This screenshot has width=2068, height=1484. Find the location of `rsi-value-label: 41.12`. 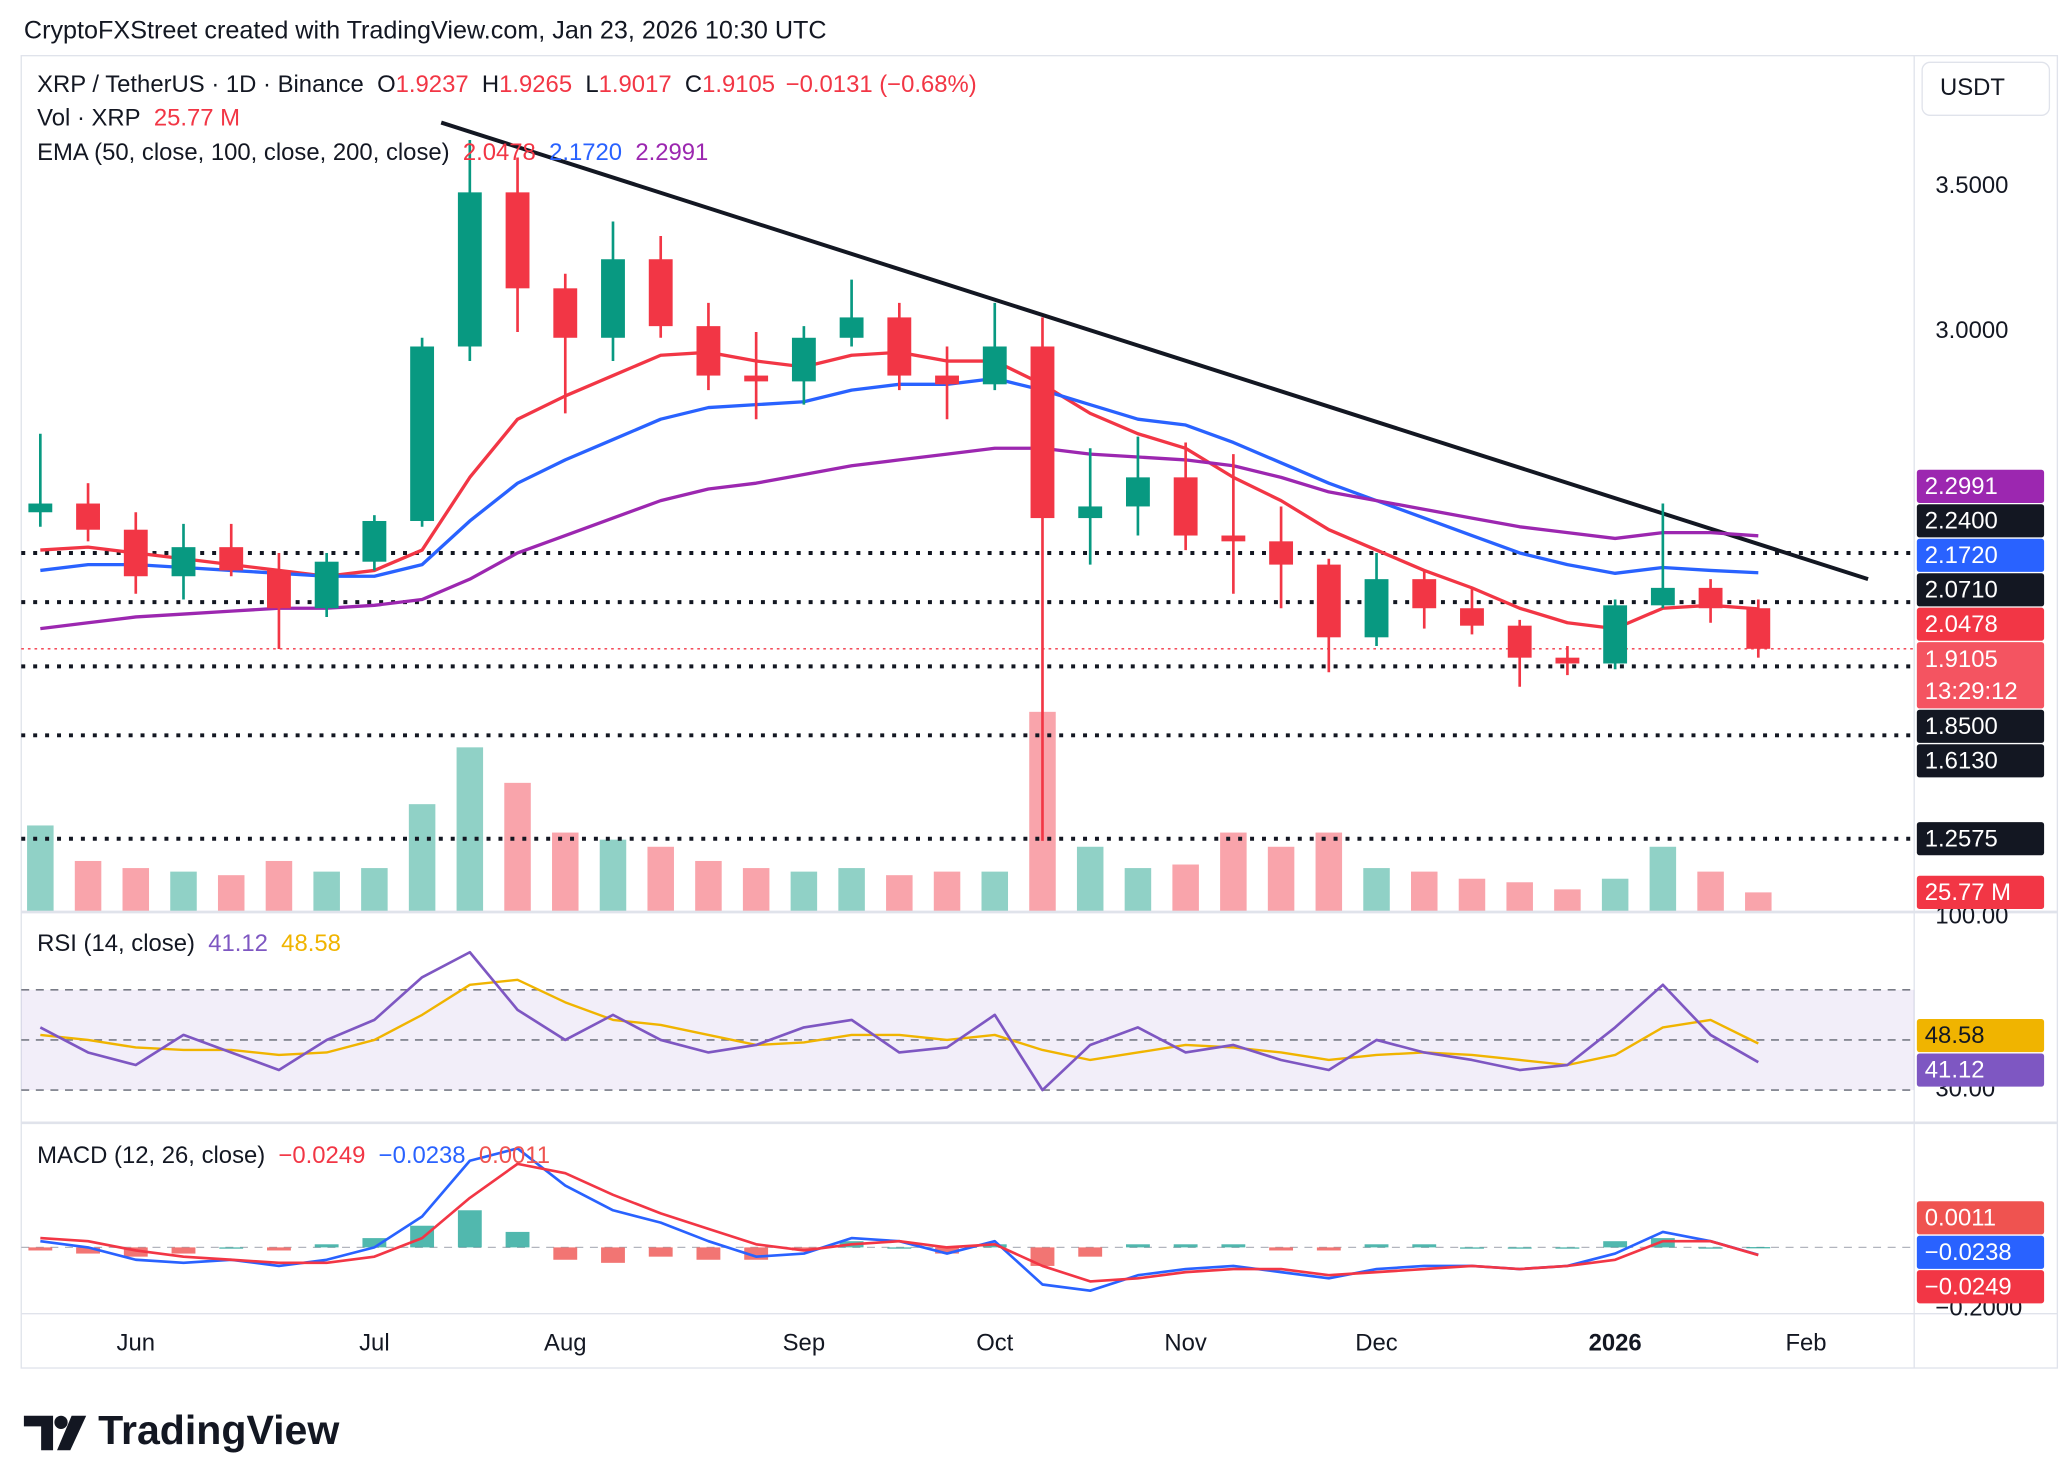

rsi-value-label: 41.12 is located at coordinates (1955, 1070).